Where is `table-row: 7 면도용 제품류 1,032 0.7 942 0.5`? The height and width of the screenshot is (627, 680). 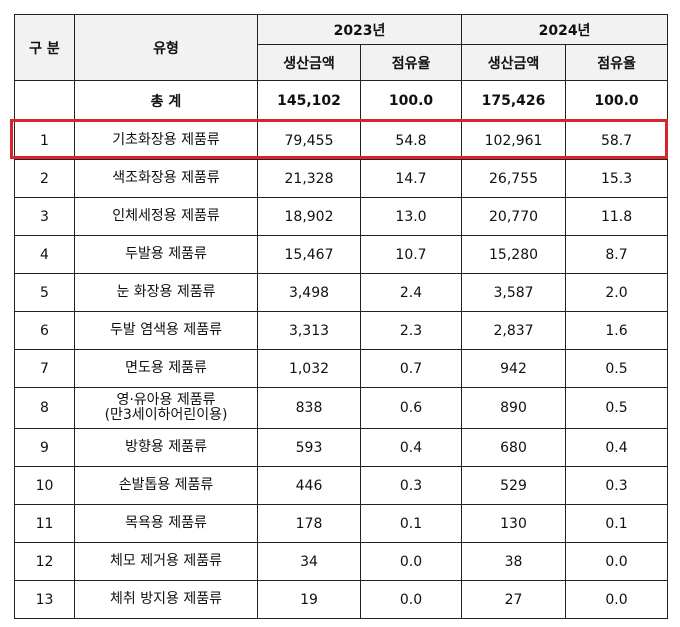
table-row: 7 면도용 제품류 1,032 0.7 942 0.5 is located at coordinates (341, 368).